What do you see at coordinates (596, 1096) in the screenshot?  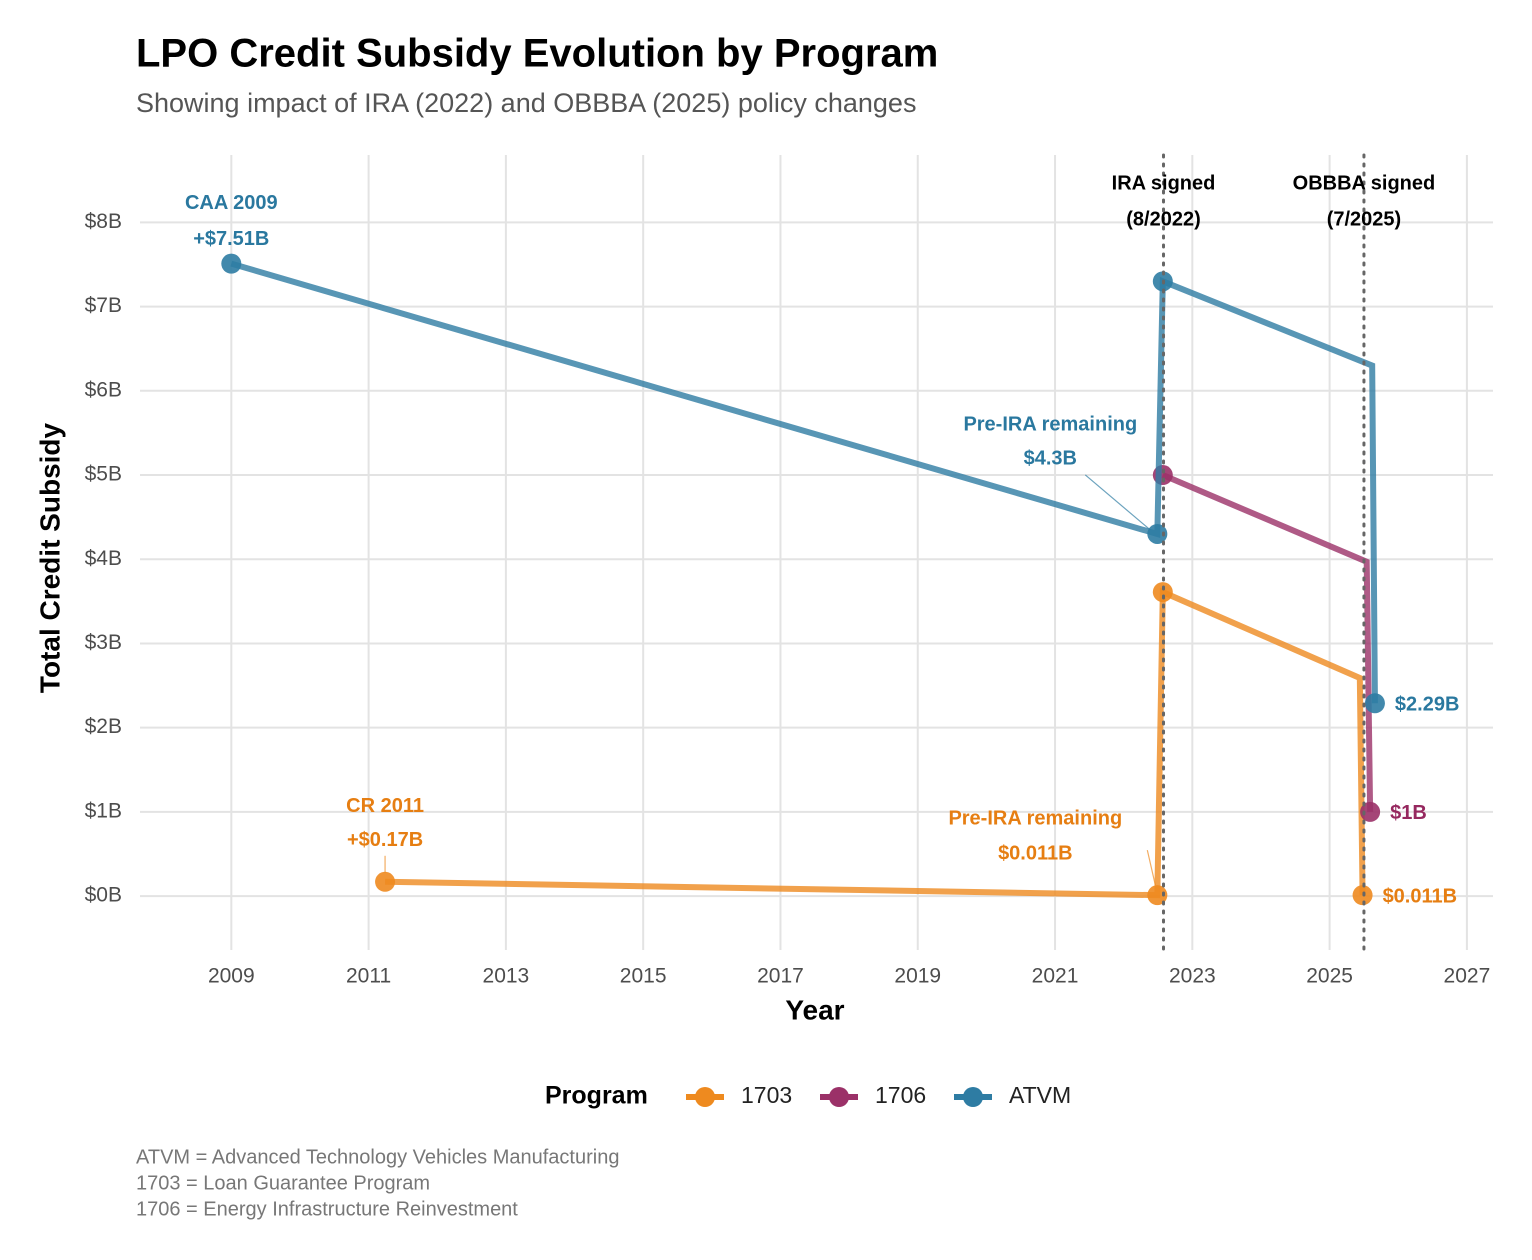 I see `legend-title: Program` at bounding box center [596, 1096].